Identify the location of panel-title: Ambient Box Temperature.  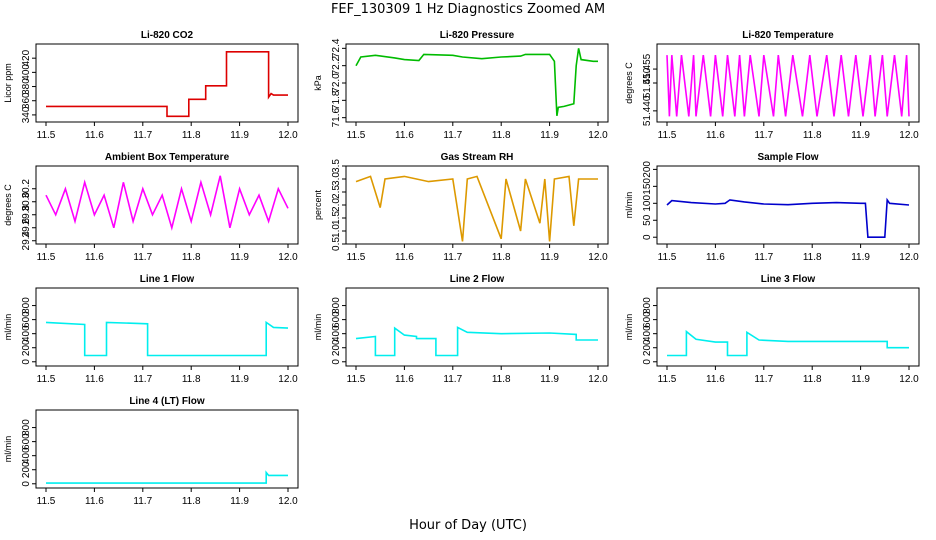
(167, 157).